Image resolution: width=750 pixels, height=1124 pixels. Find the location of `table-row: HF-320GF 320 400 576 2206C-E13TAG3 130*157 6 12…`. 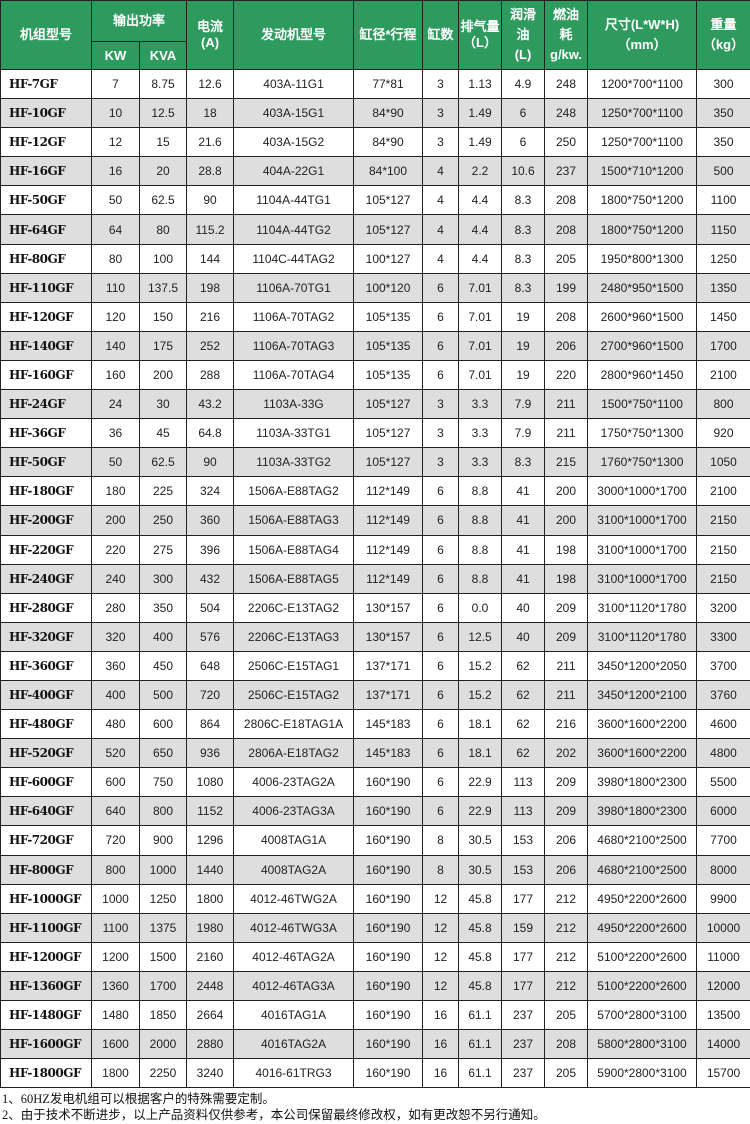

table-row: HF-320GF 320 400 576 2206C-E13TAG3 130*157 6 12… is located at coordinates (375, 636).